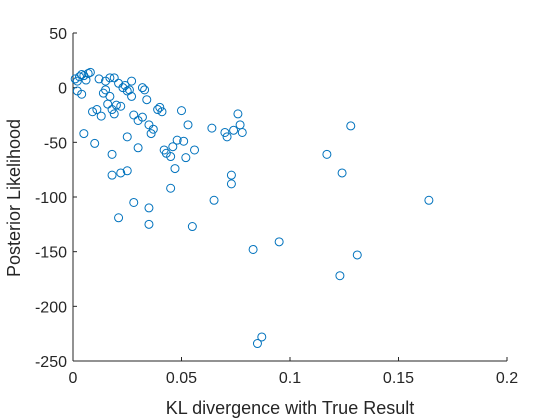 This screenshot has height=420, width=560. What do you see at coordinates (181, 378) in the screenshot?
I see `x-tick-label: 0.05` at bounding box center [181, 378].